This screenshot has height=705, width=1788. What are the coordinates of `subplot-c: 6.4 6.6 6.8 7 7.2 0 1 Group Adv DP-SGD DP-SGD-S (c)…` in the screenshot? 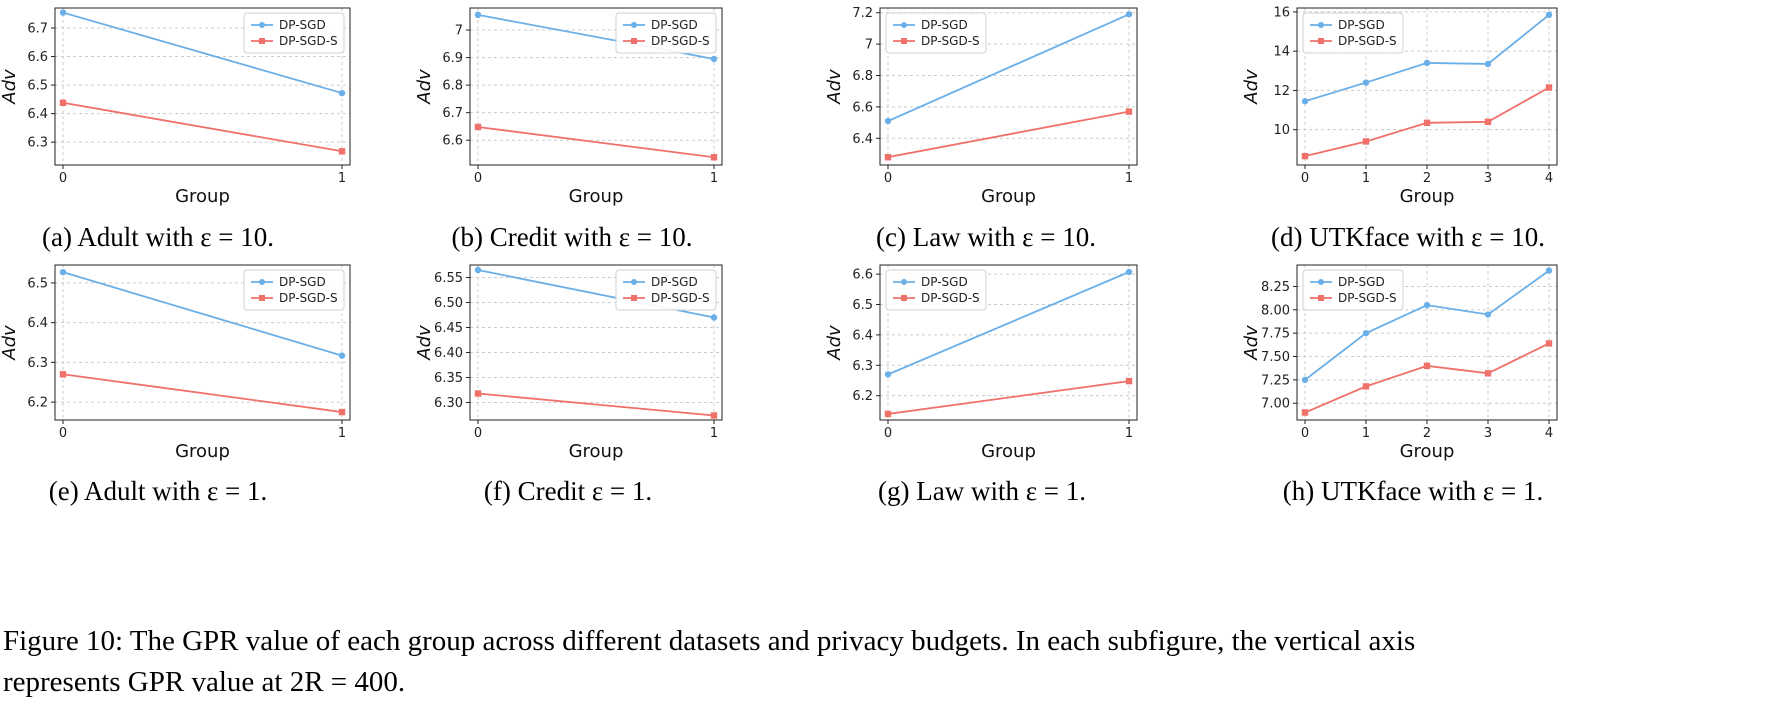 It's located at (981, 129).